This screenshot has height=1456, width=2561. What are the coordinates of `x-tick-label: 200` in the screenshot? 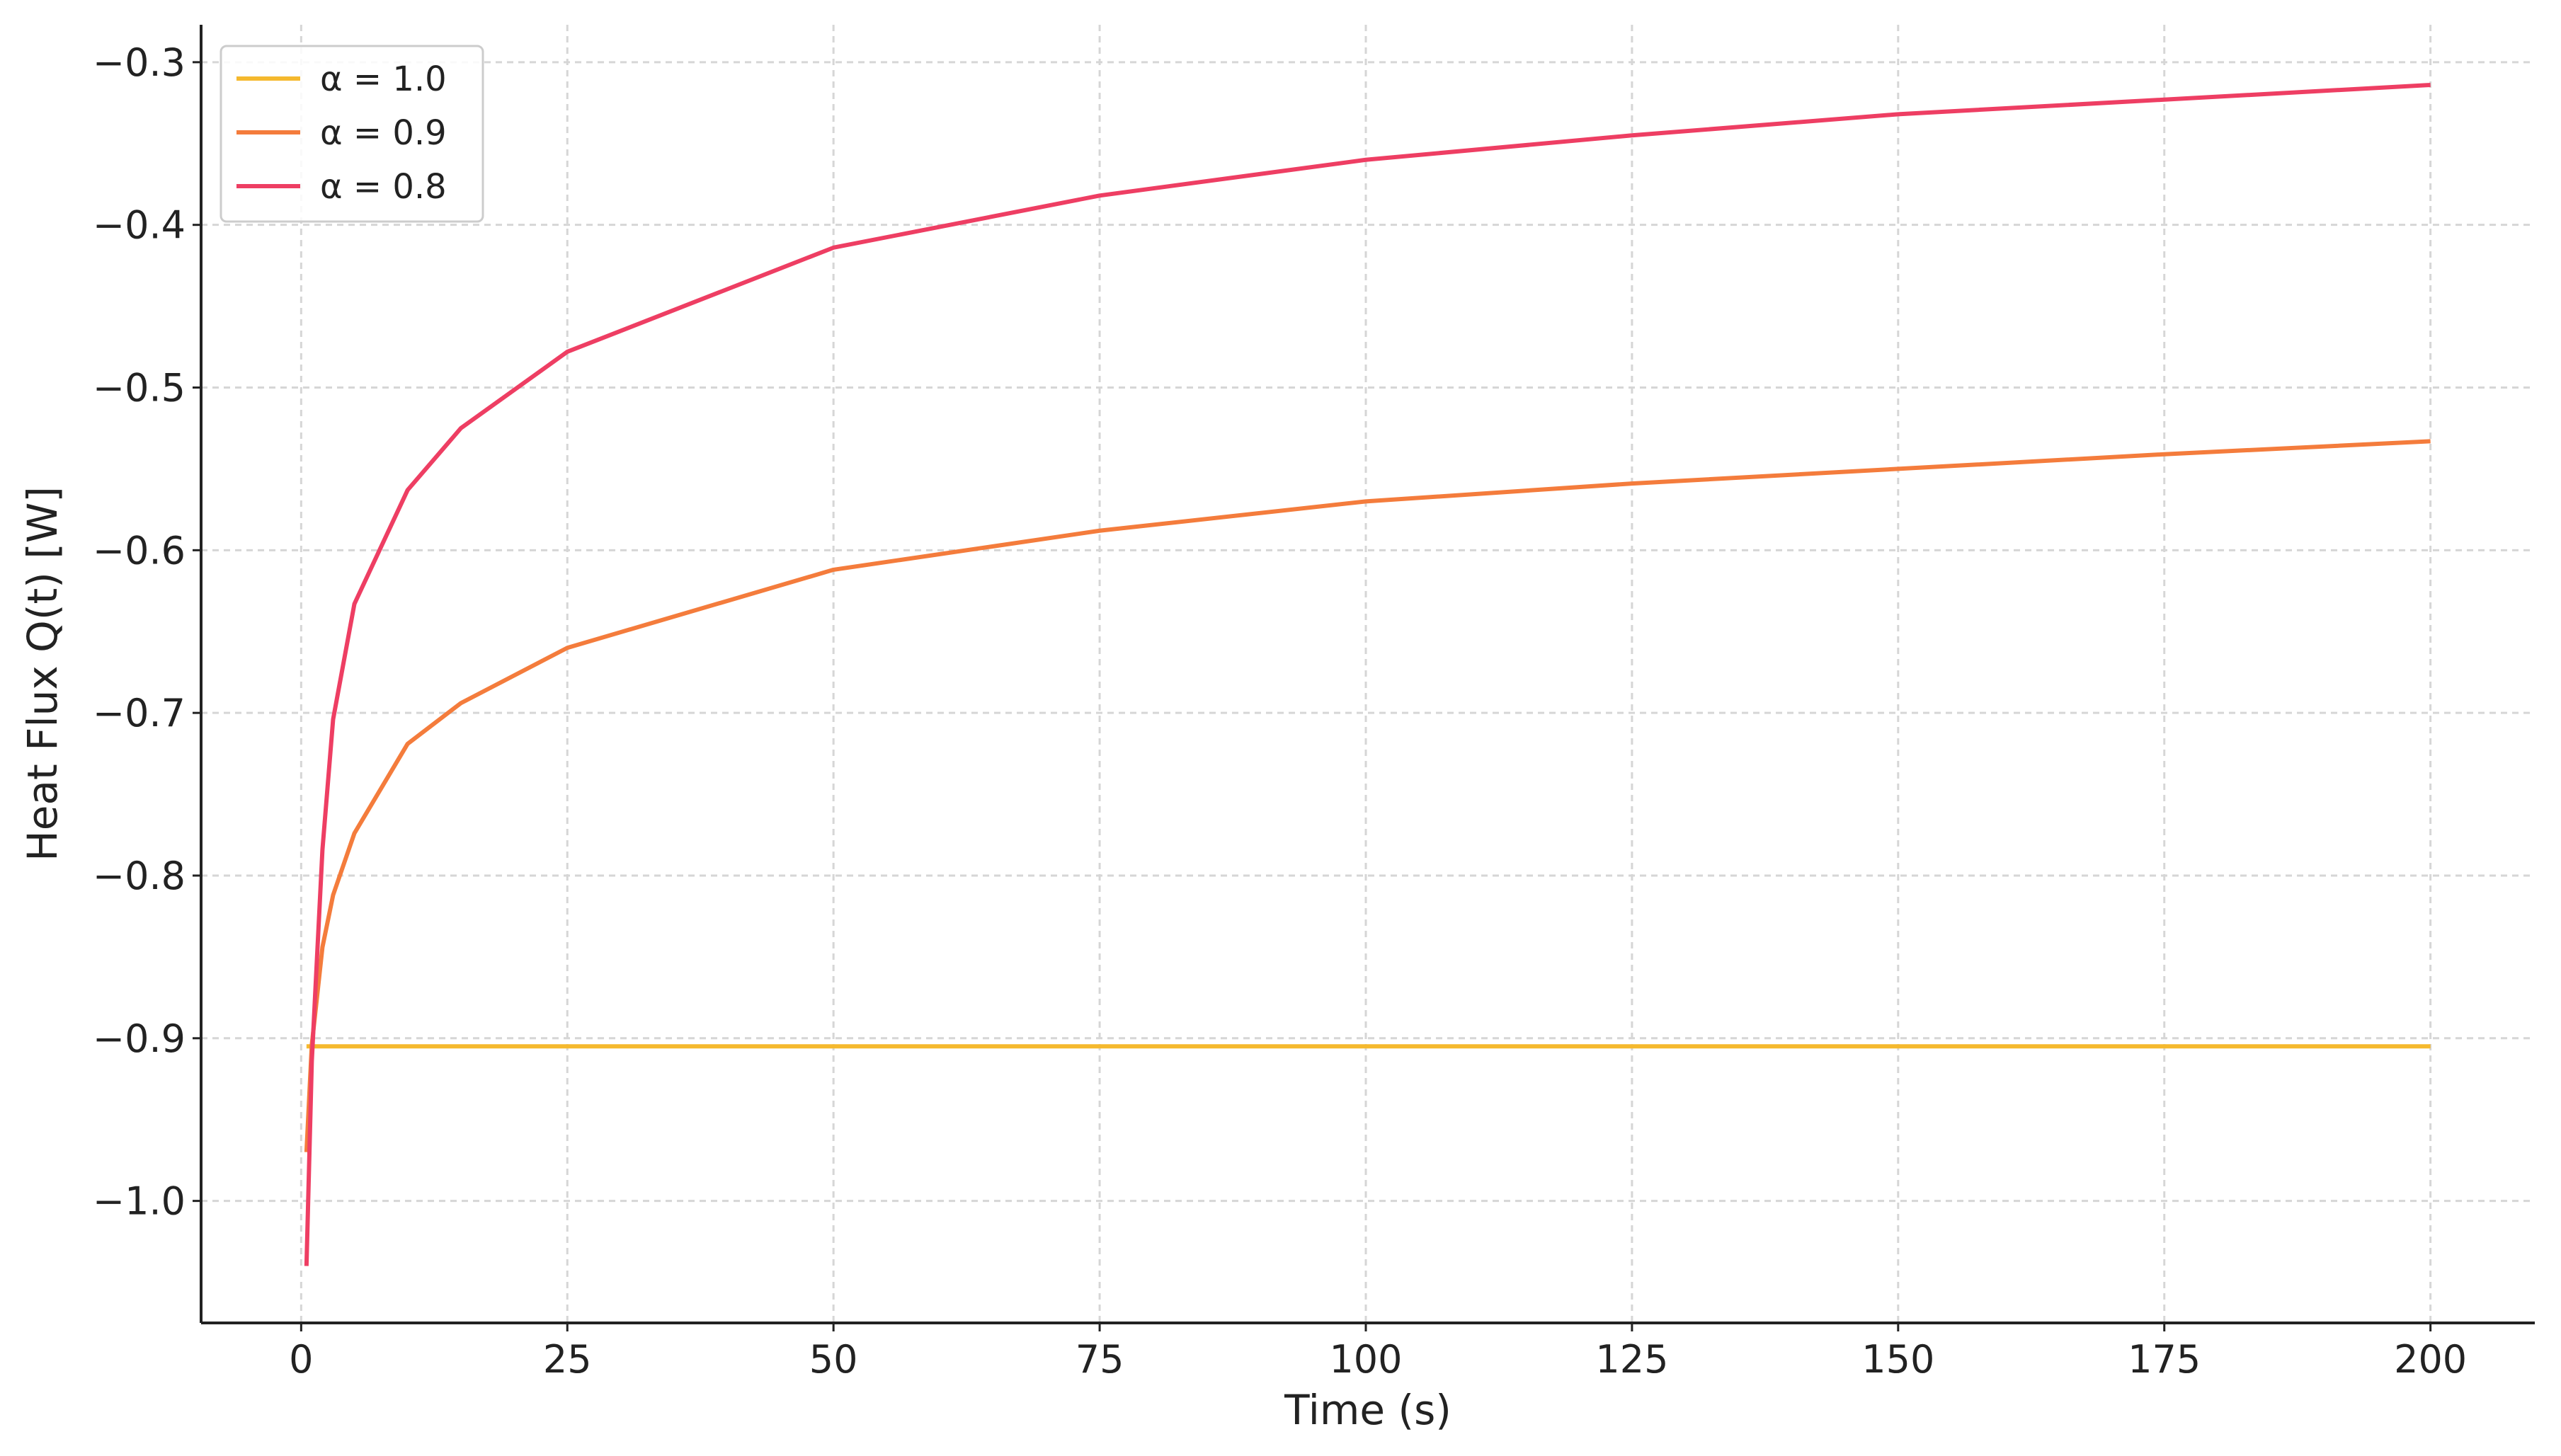 It's located at (2430, 1359).